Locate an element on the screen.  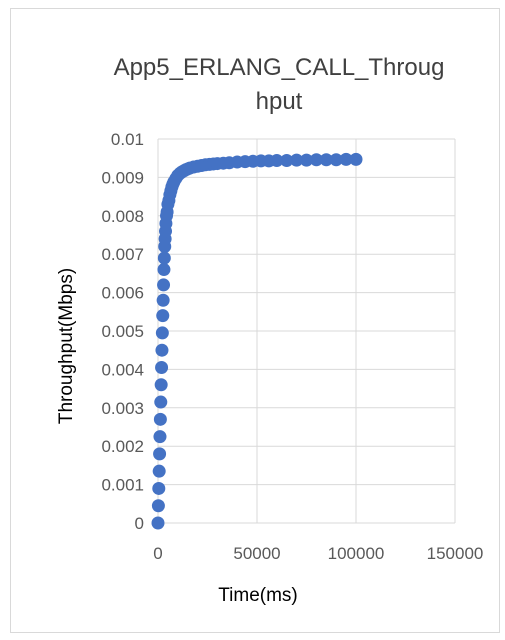
x-tick-label: 100000 is located at coordinates (356, 553).